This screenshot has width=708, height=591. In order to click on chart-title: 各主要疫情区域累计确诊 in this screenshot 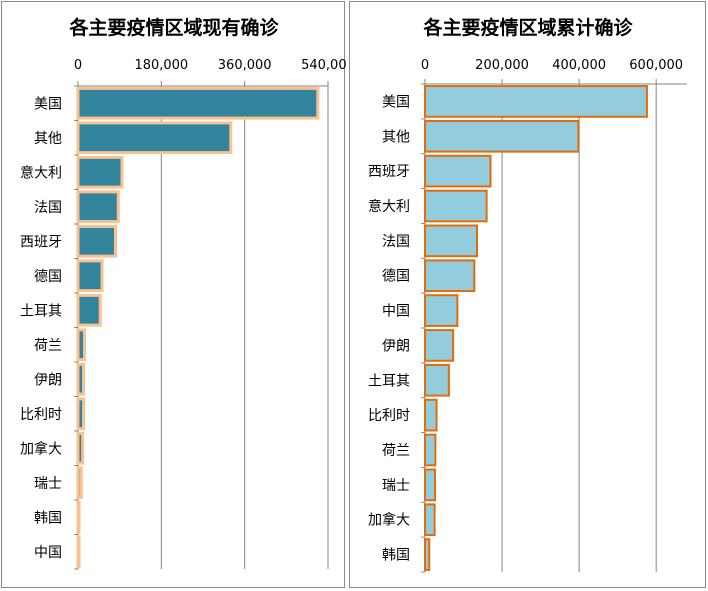, I will do `click(527, 27)`.